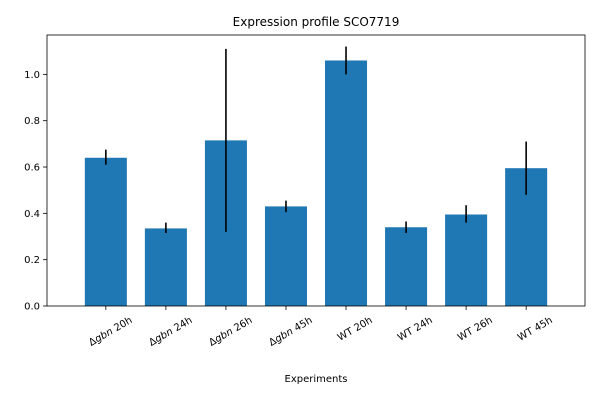 The width and height of the screenshot is (600, 400). What do you see at coordinates (475, 329) in the screenshot?
I see `x-tick-label-6: WT 26h` at bounding box center [475, 329].